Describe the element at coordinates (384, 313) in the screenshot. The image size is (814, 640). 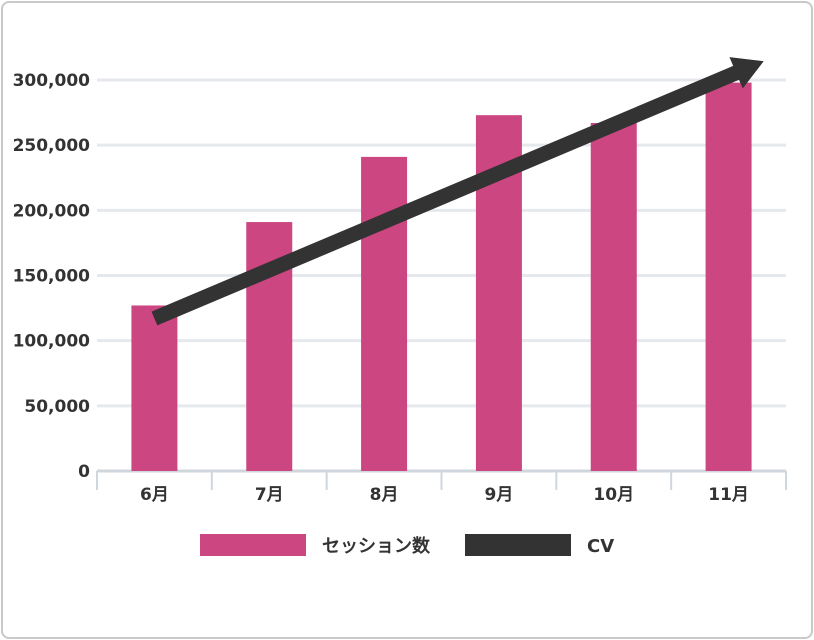
I see `bar-8月` at that location.